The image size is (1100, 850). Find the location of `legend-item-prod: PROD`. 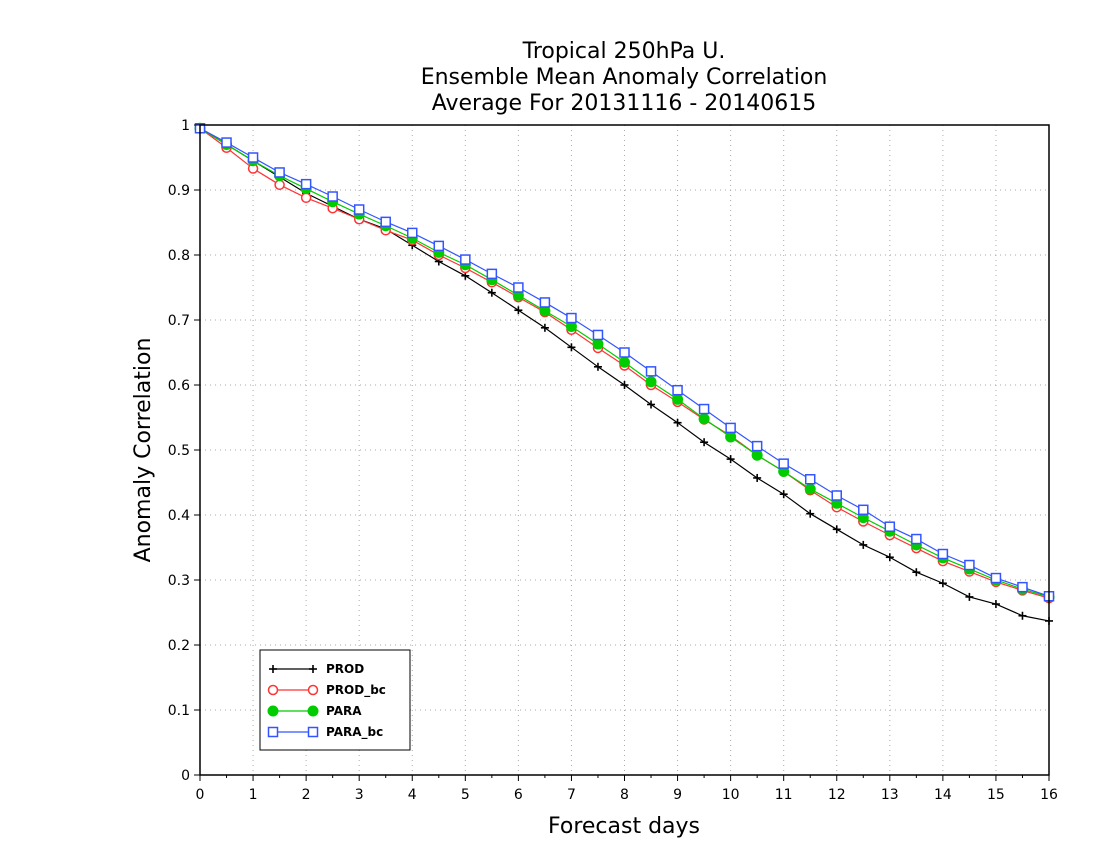

legend-item-prod: PROD is located at coordinates (316, 669).